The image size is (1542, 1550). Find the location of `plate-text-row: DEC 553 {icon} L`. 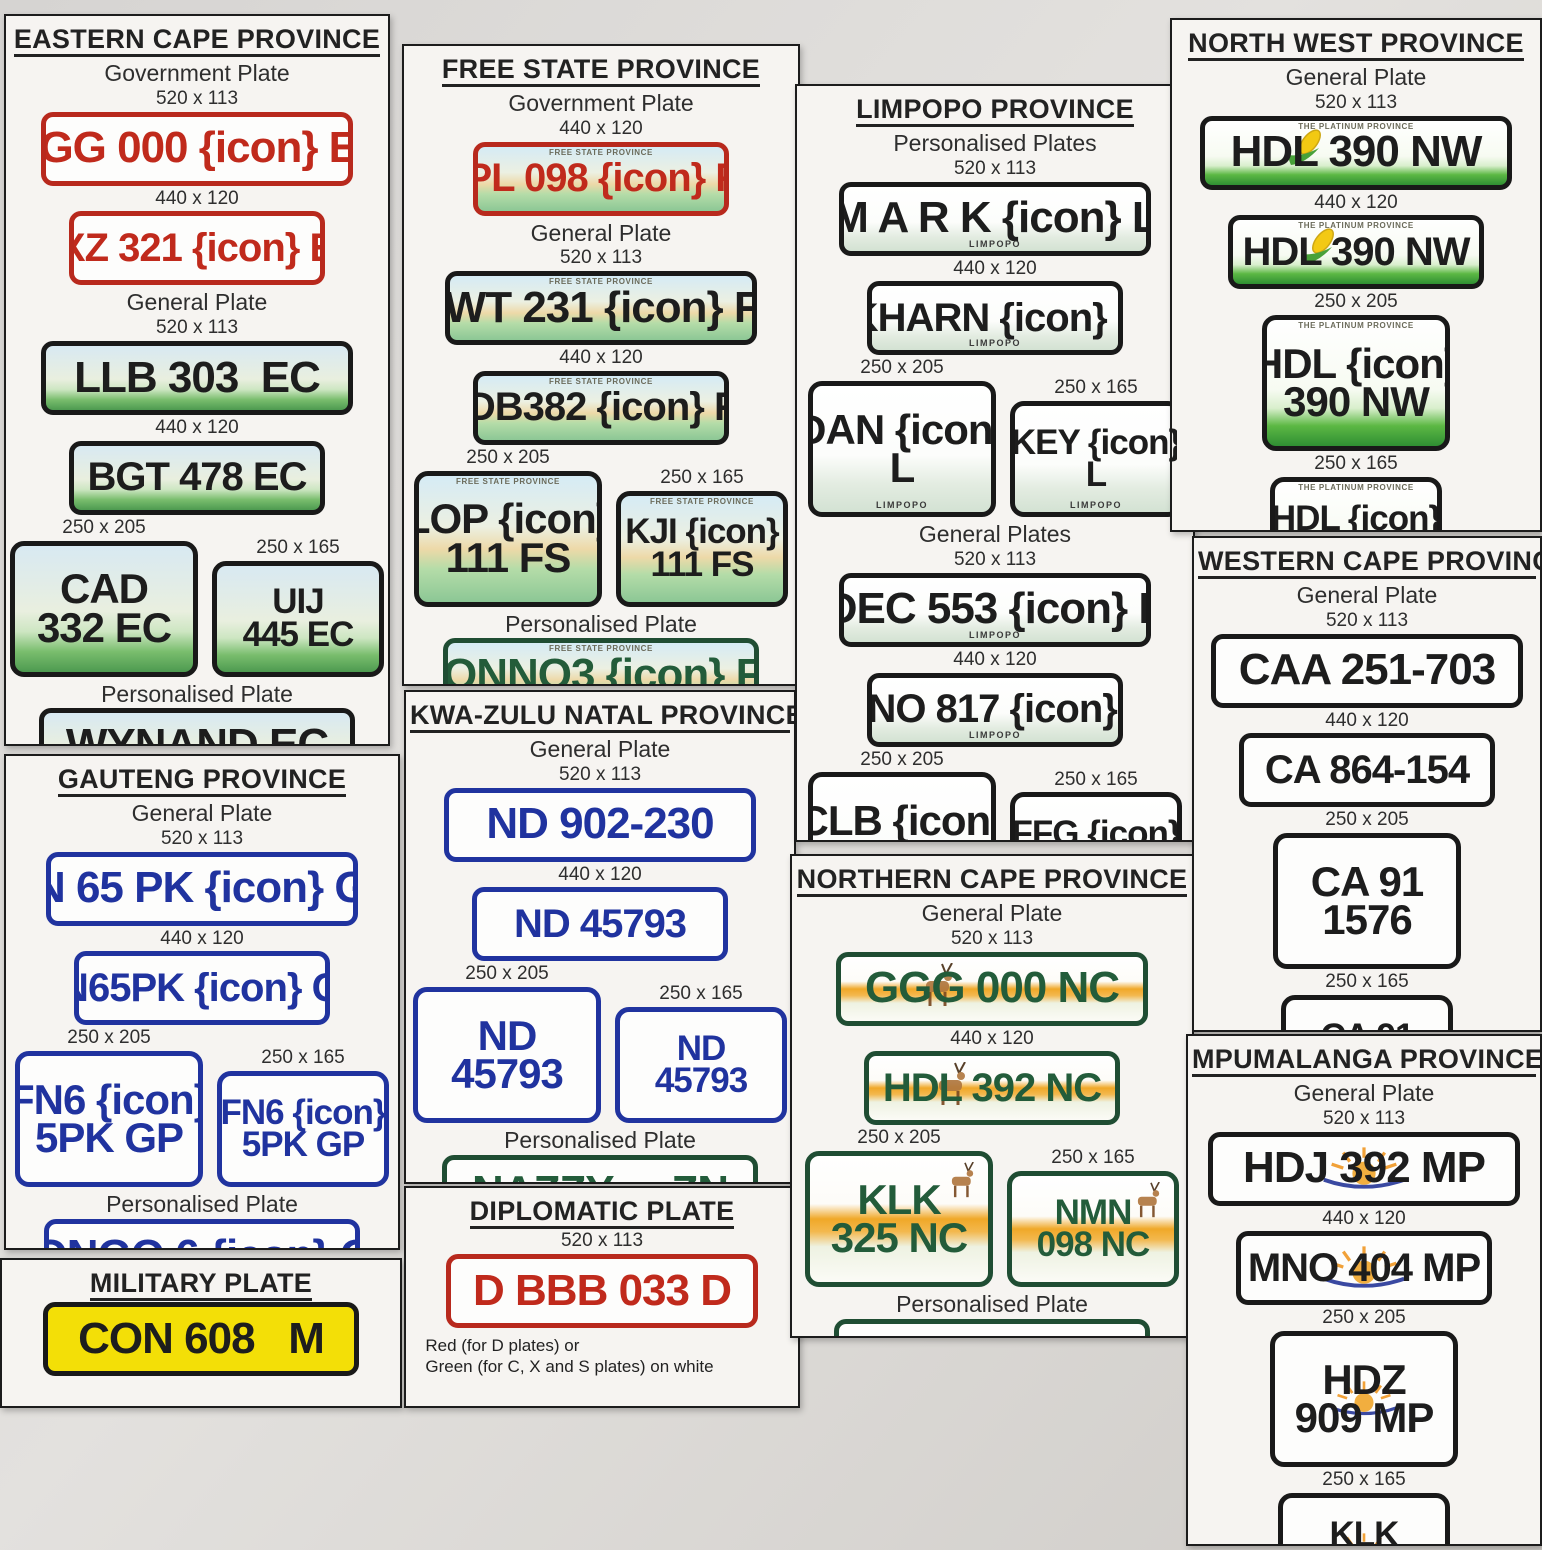

plate-text-row: DEC 553 {icon} L is located at coordinates (995, 609).